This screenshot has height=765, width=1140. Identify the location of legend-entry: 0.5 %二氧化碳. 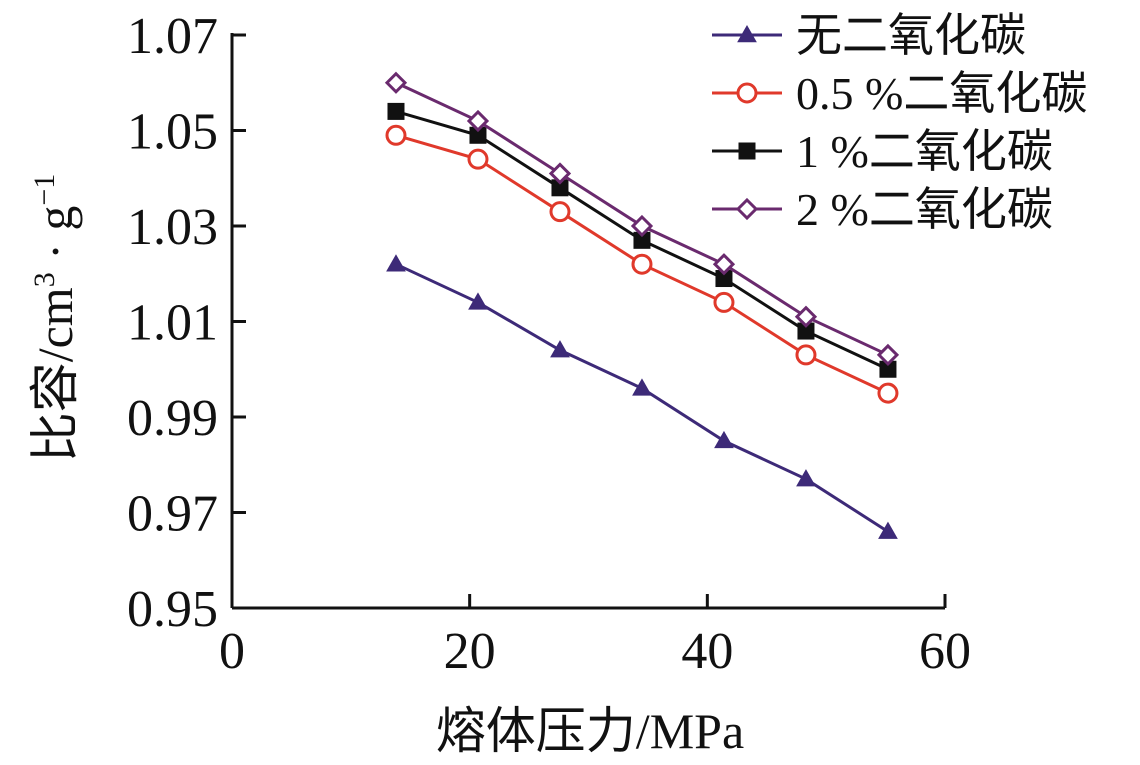
(899, 93).